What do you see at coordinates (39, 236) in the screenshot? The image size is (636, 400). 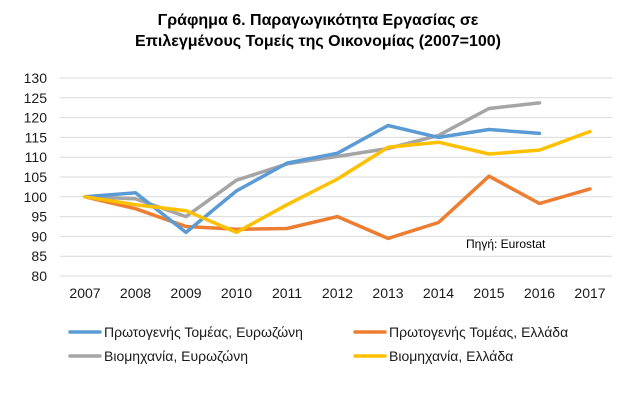 I see `y-tick-label-90: 90` at bounding box center [39, 236].